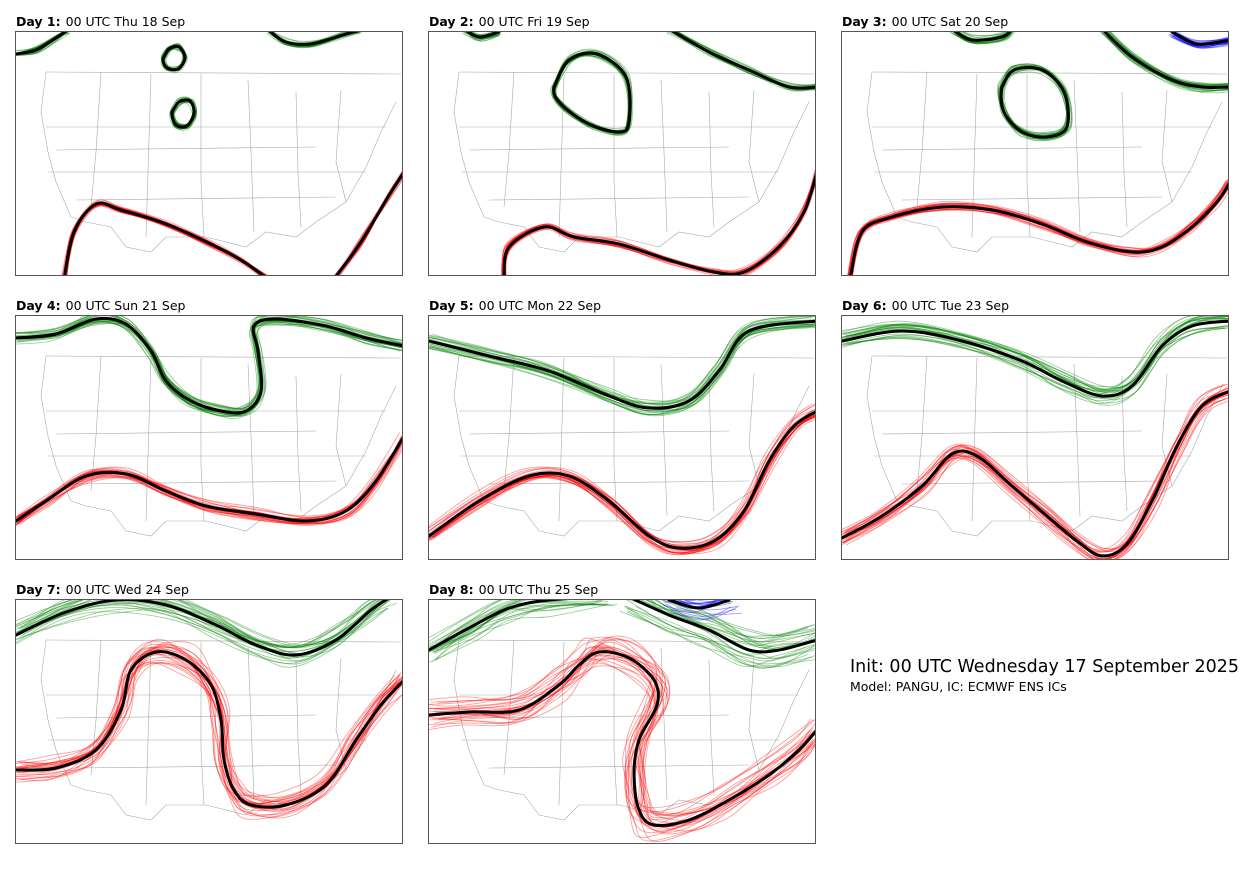 This screenshot has width=1245, height=872. I want to click on panel-title-day-1: Day 1: 00 UTC Thu 18 Sep, so click(101, 21).